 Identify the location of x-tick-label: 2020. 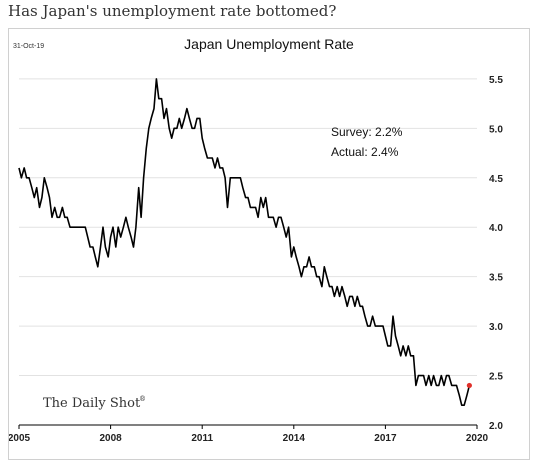
(477, 438).